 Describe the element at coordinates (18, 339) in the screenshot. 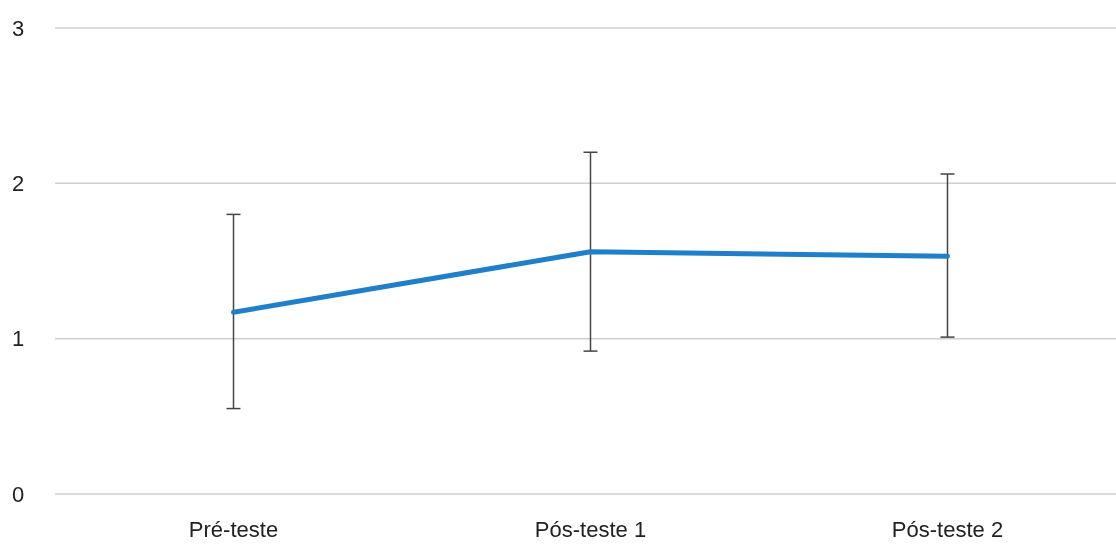

I see `y-tick-label: 1` at that location.